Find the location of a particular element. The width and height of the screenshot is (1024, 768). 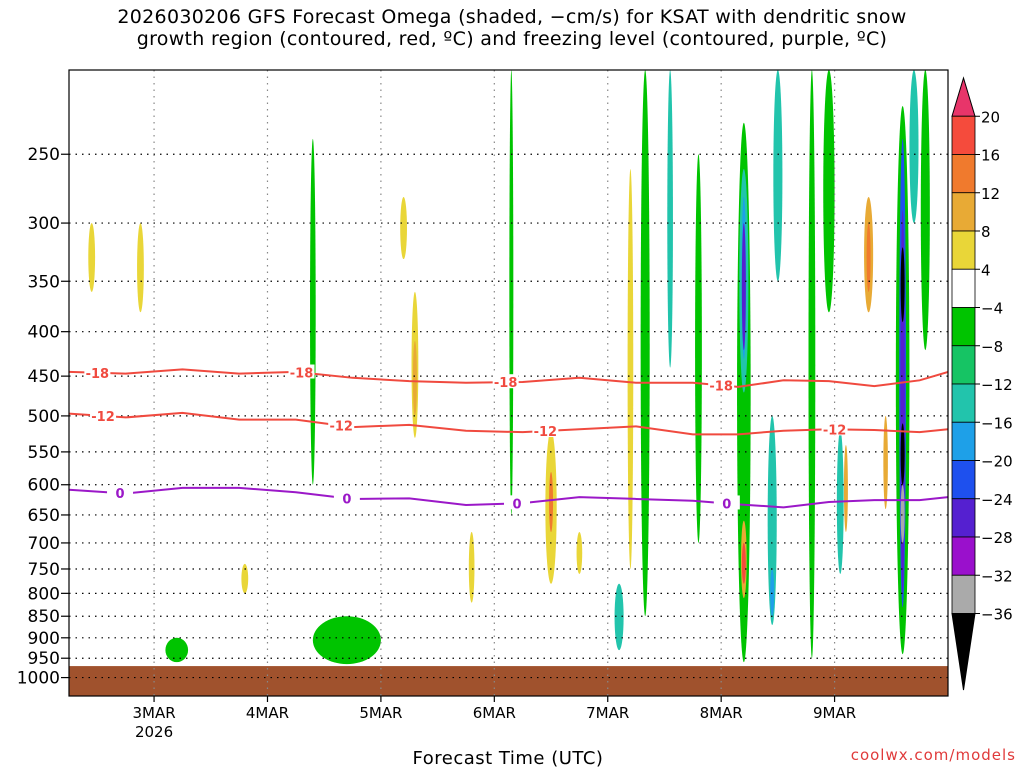

colorbar-label-5: −4 is located at coordinates (992, 309).